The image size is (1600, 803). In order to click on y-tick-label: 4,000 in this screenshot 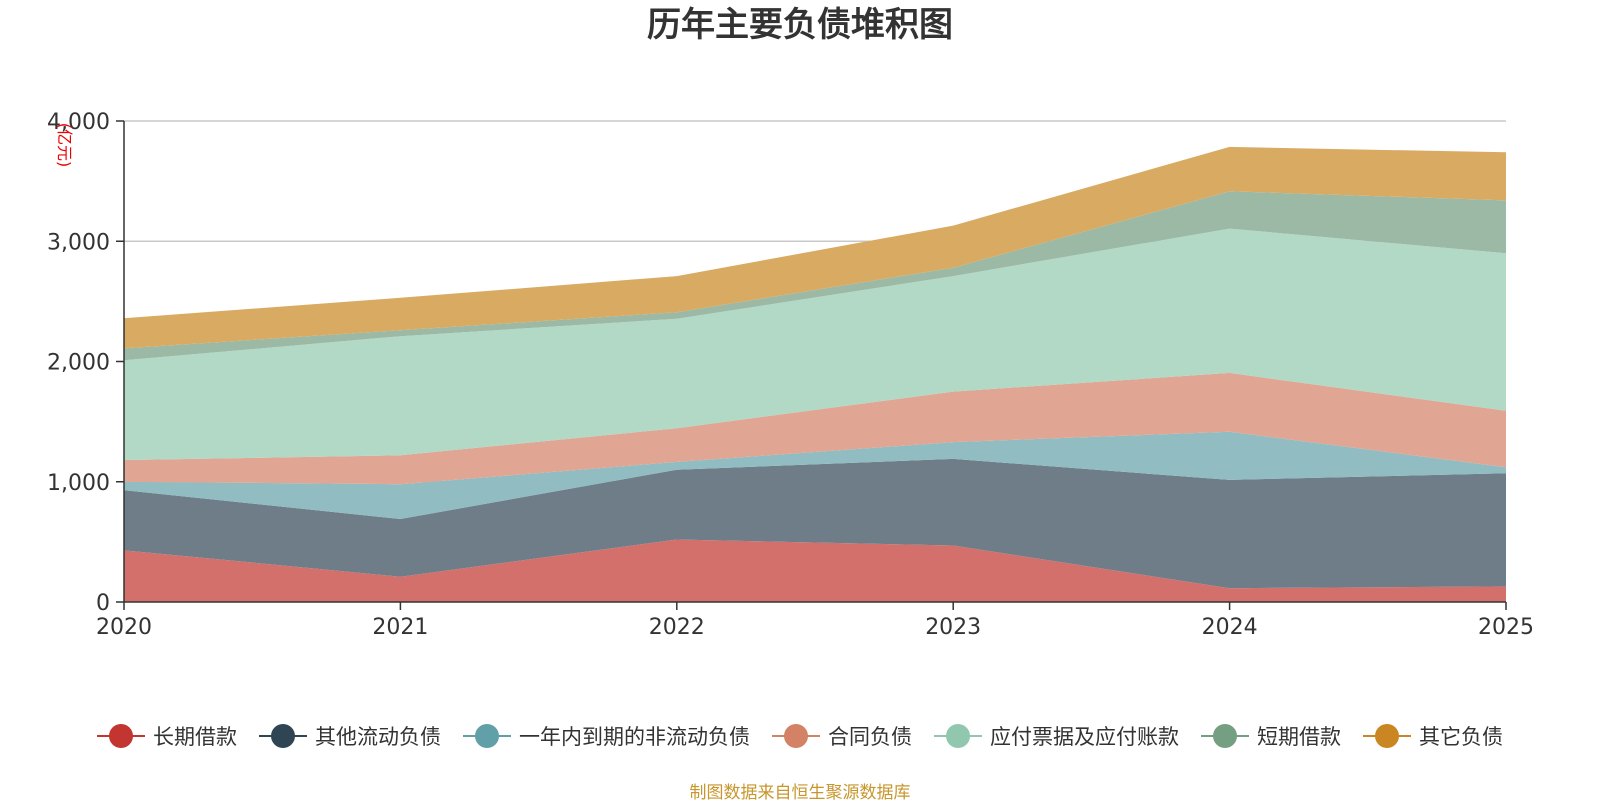, I will do `click(78, 122)`.